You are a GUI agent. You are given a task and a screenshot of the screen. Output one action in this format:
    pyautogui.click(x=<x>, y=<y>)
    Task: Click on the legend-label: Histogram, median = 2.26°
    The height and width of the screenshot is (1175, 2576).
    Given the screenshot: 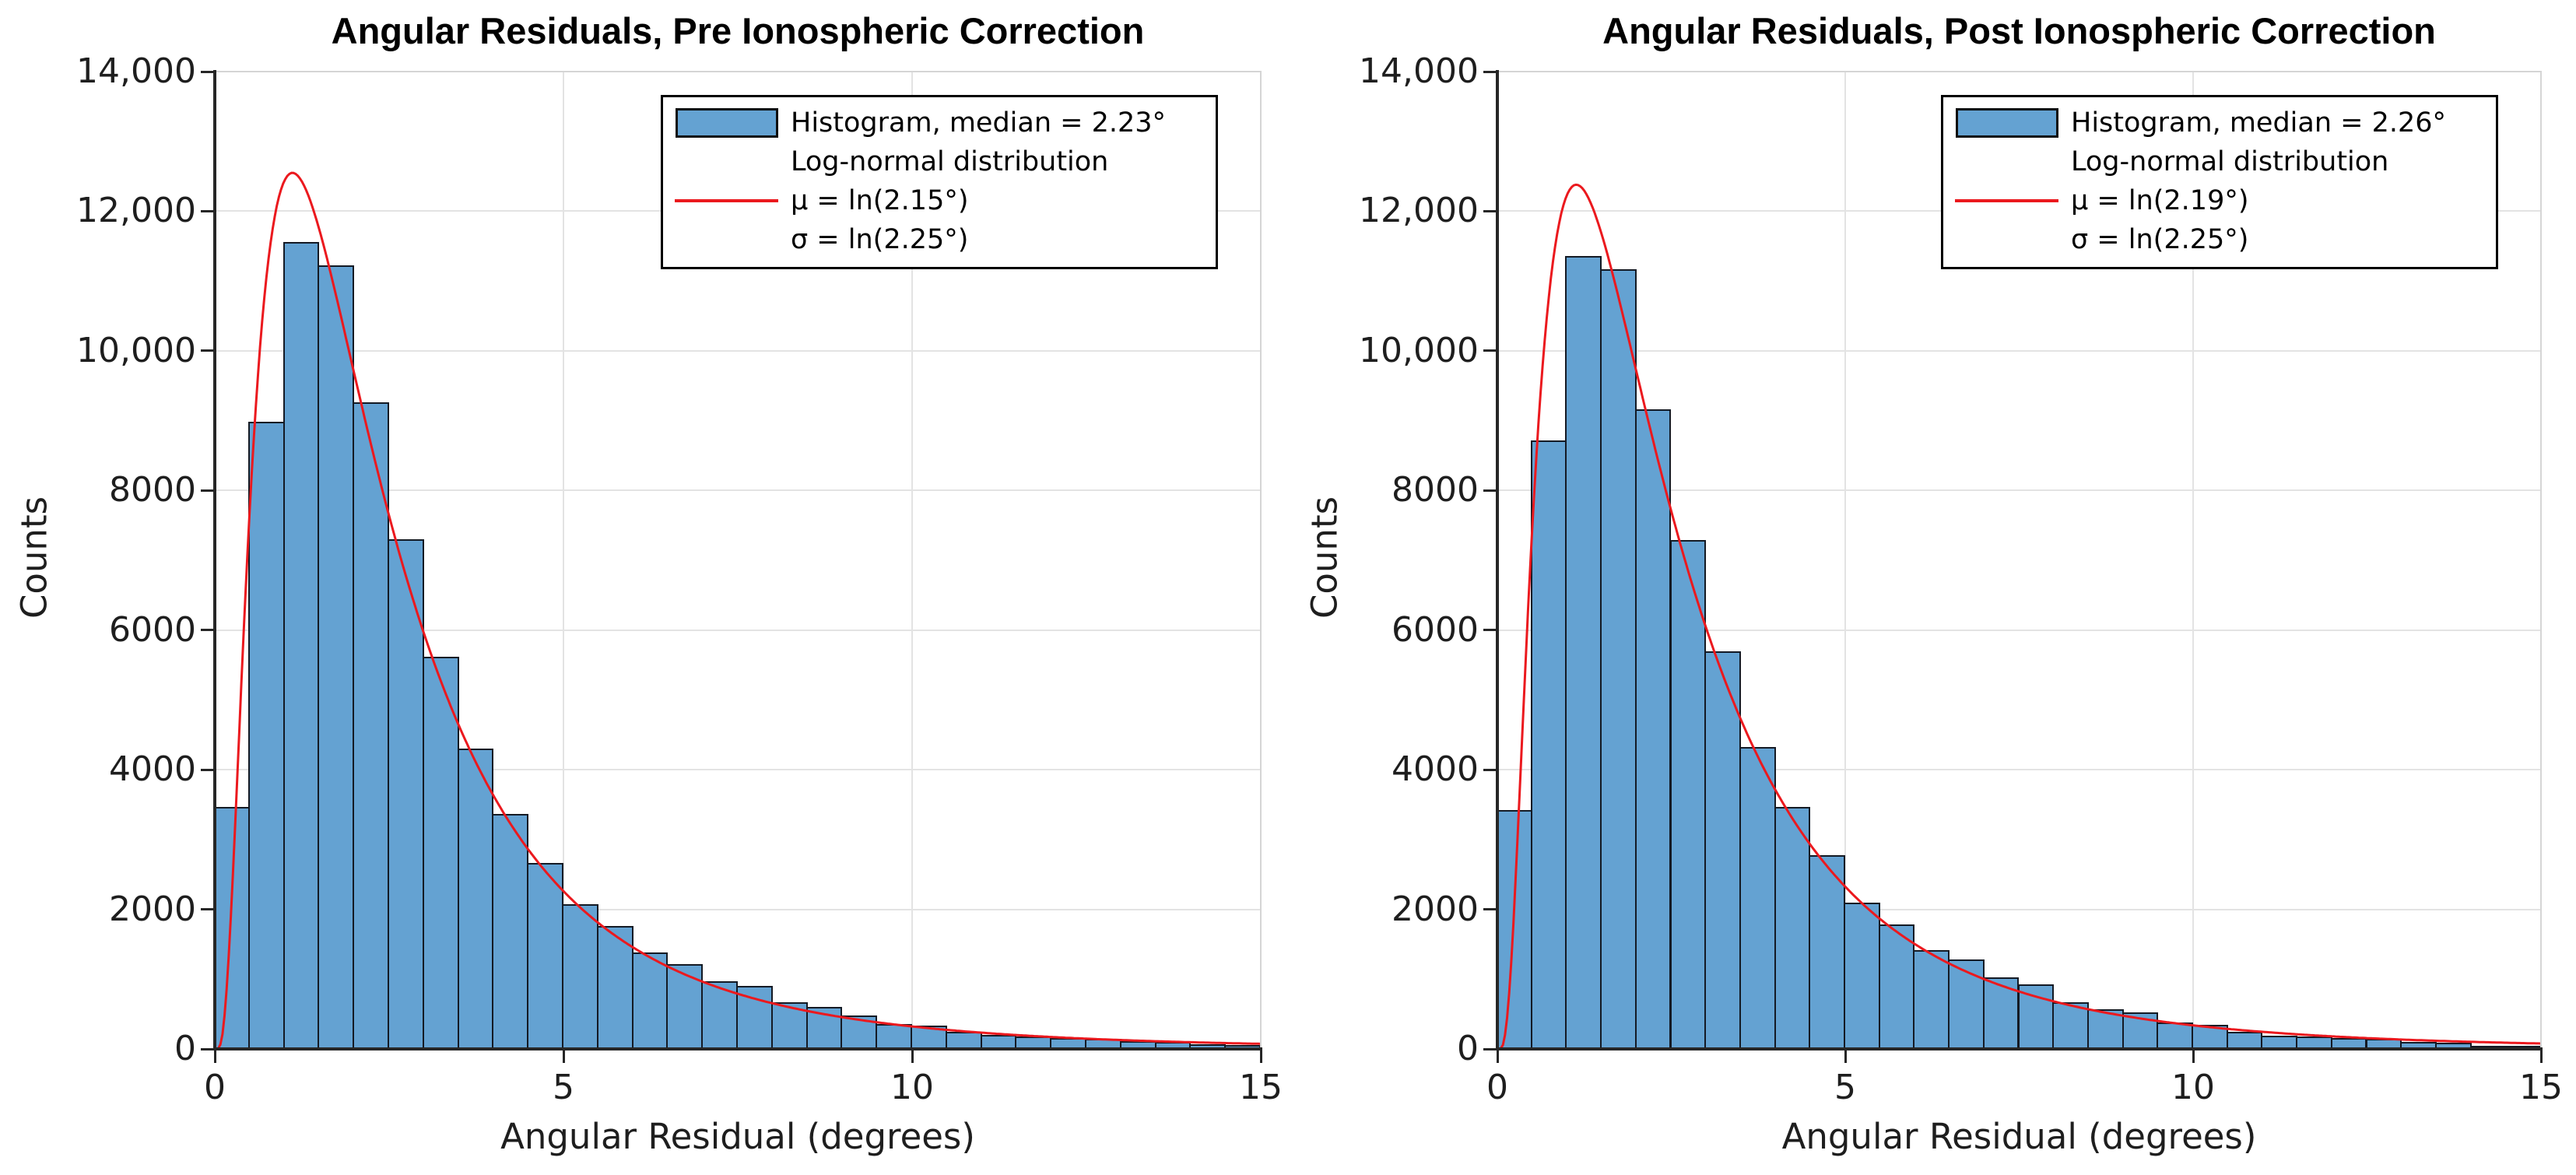 What is the action you would take?
    pyautogui.click(x=2259, y=123)
    